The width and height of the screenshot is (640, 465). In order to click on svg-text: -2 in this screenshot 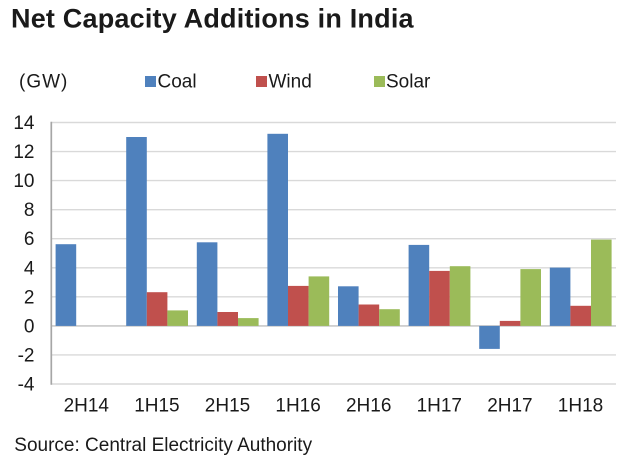, I will do `click(26, 355)`.